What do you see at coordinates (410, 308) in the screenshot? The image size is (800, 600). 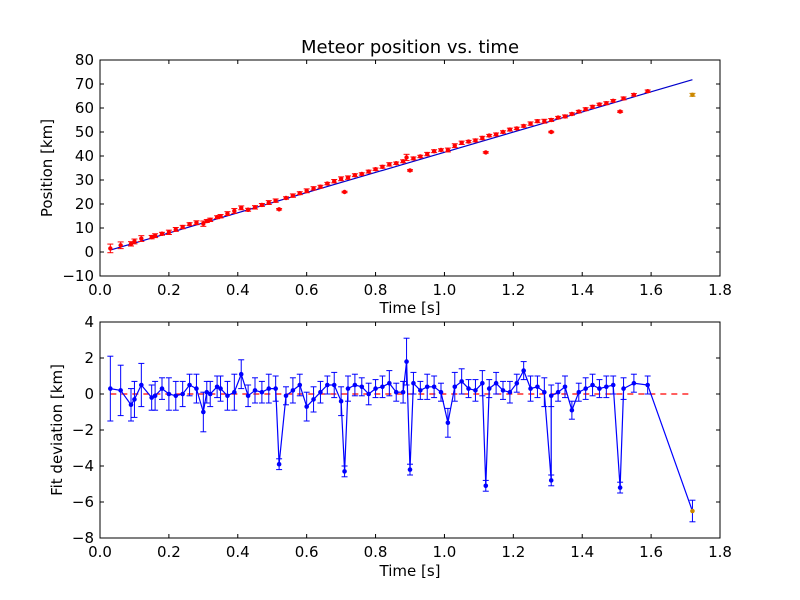 I see `position-x-label: Time [s]` at bounding box center [410, 308].